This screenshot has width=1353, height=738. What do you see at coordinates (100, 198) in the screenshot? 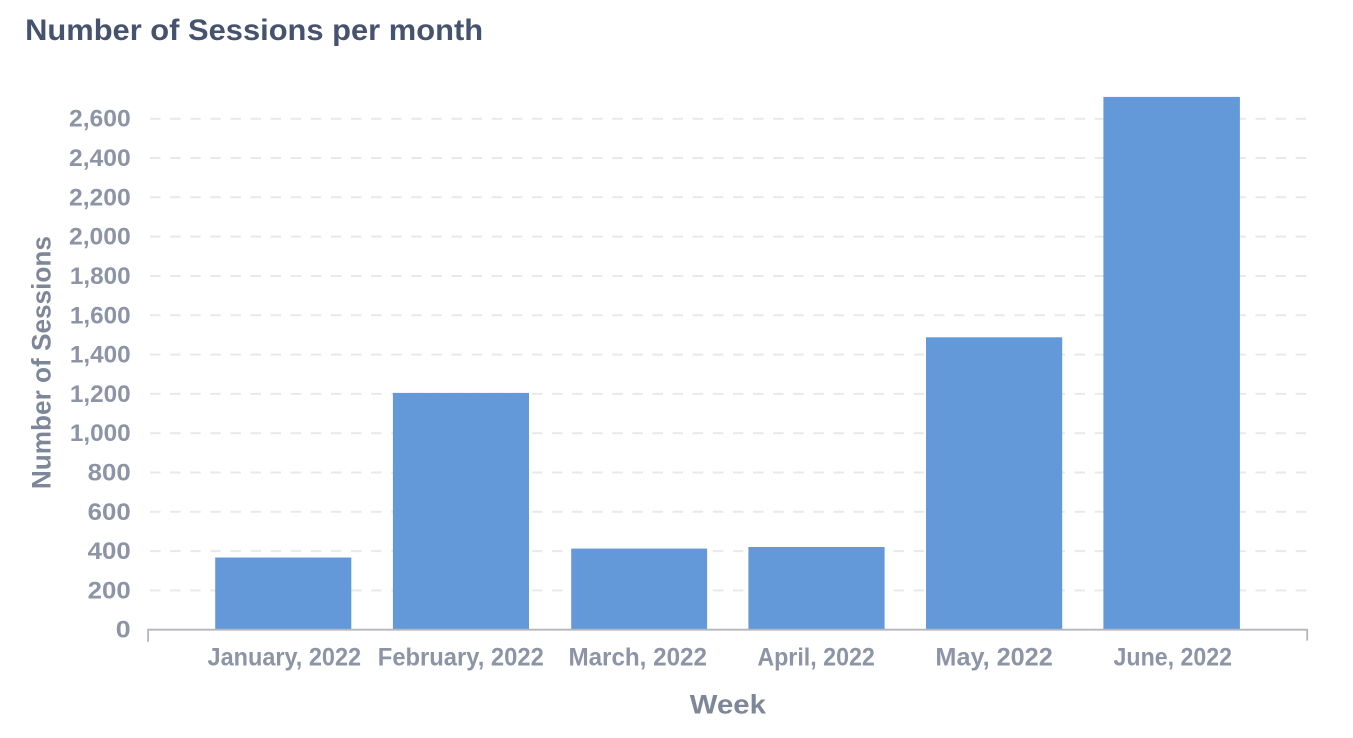
I see `svg-text: 2,200` at bounding box center [100, 198].